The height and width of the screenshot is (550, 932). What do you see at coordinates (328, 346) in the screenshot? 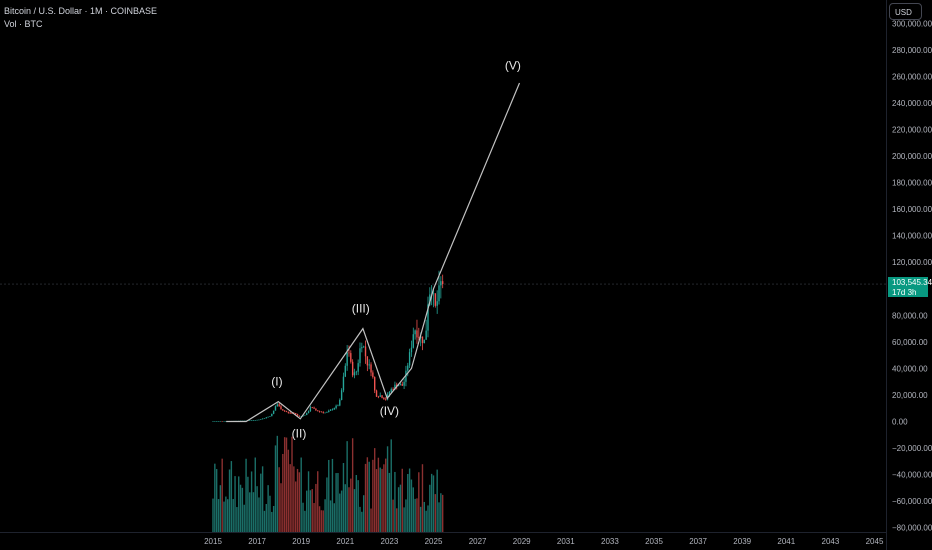
I see `candles` at bounding box center [328, 346].